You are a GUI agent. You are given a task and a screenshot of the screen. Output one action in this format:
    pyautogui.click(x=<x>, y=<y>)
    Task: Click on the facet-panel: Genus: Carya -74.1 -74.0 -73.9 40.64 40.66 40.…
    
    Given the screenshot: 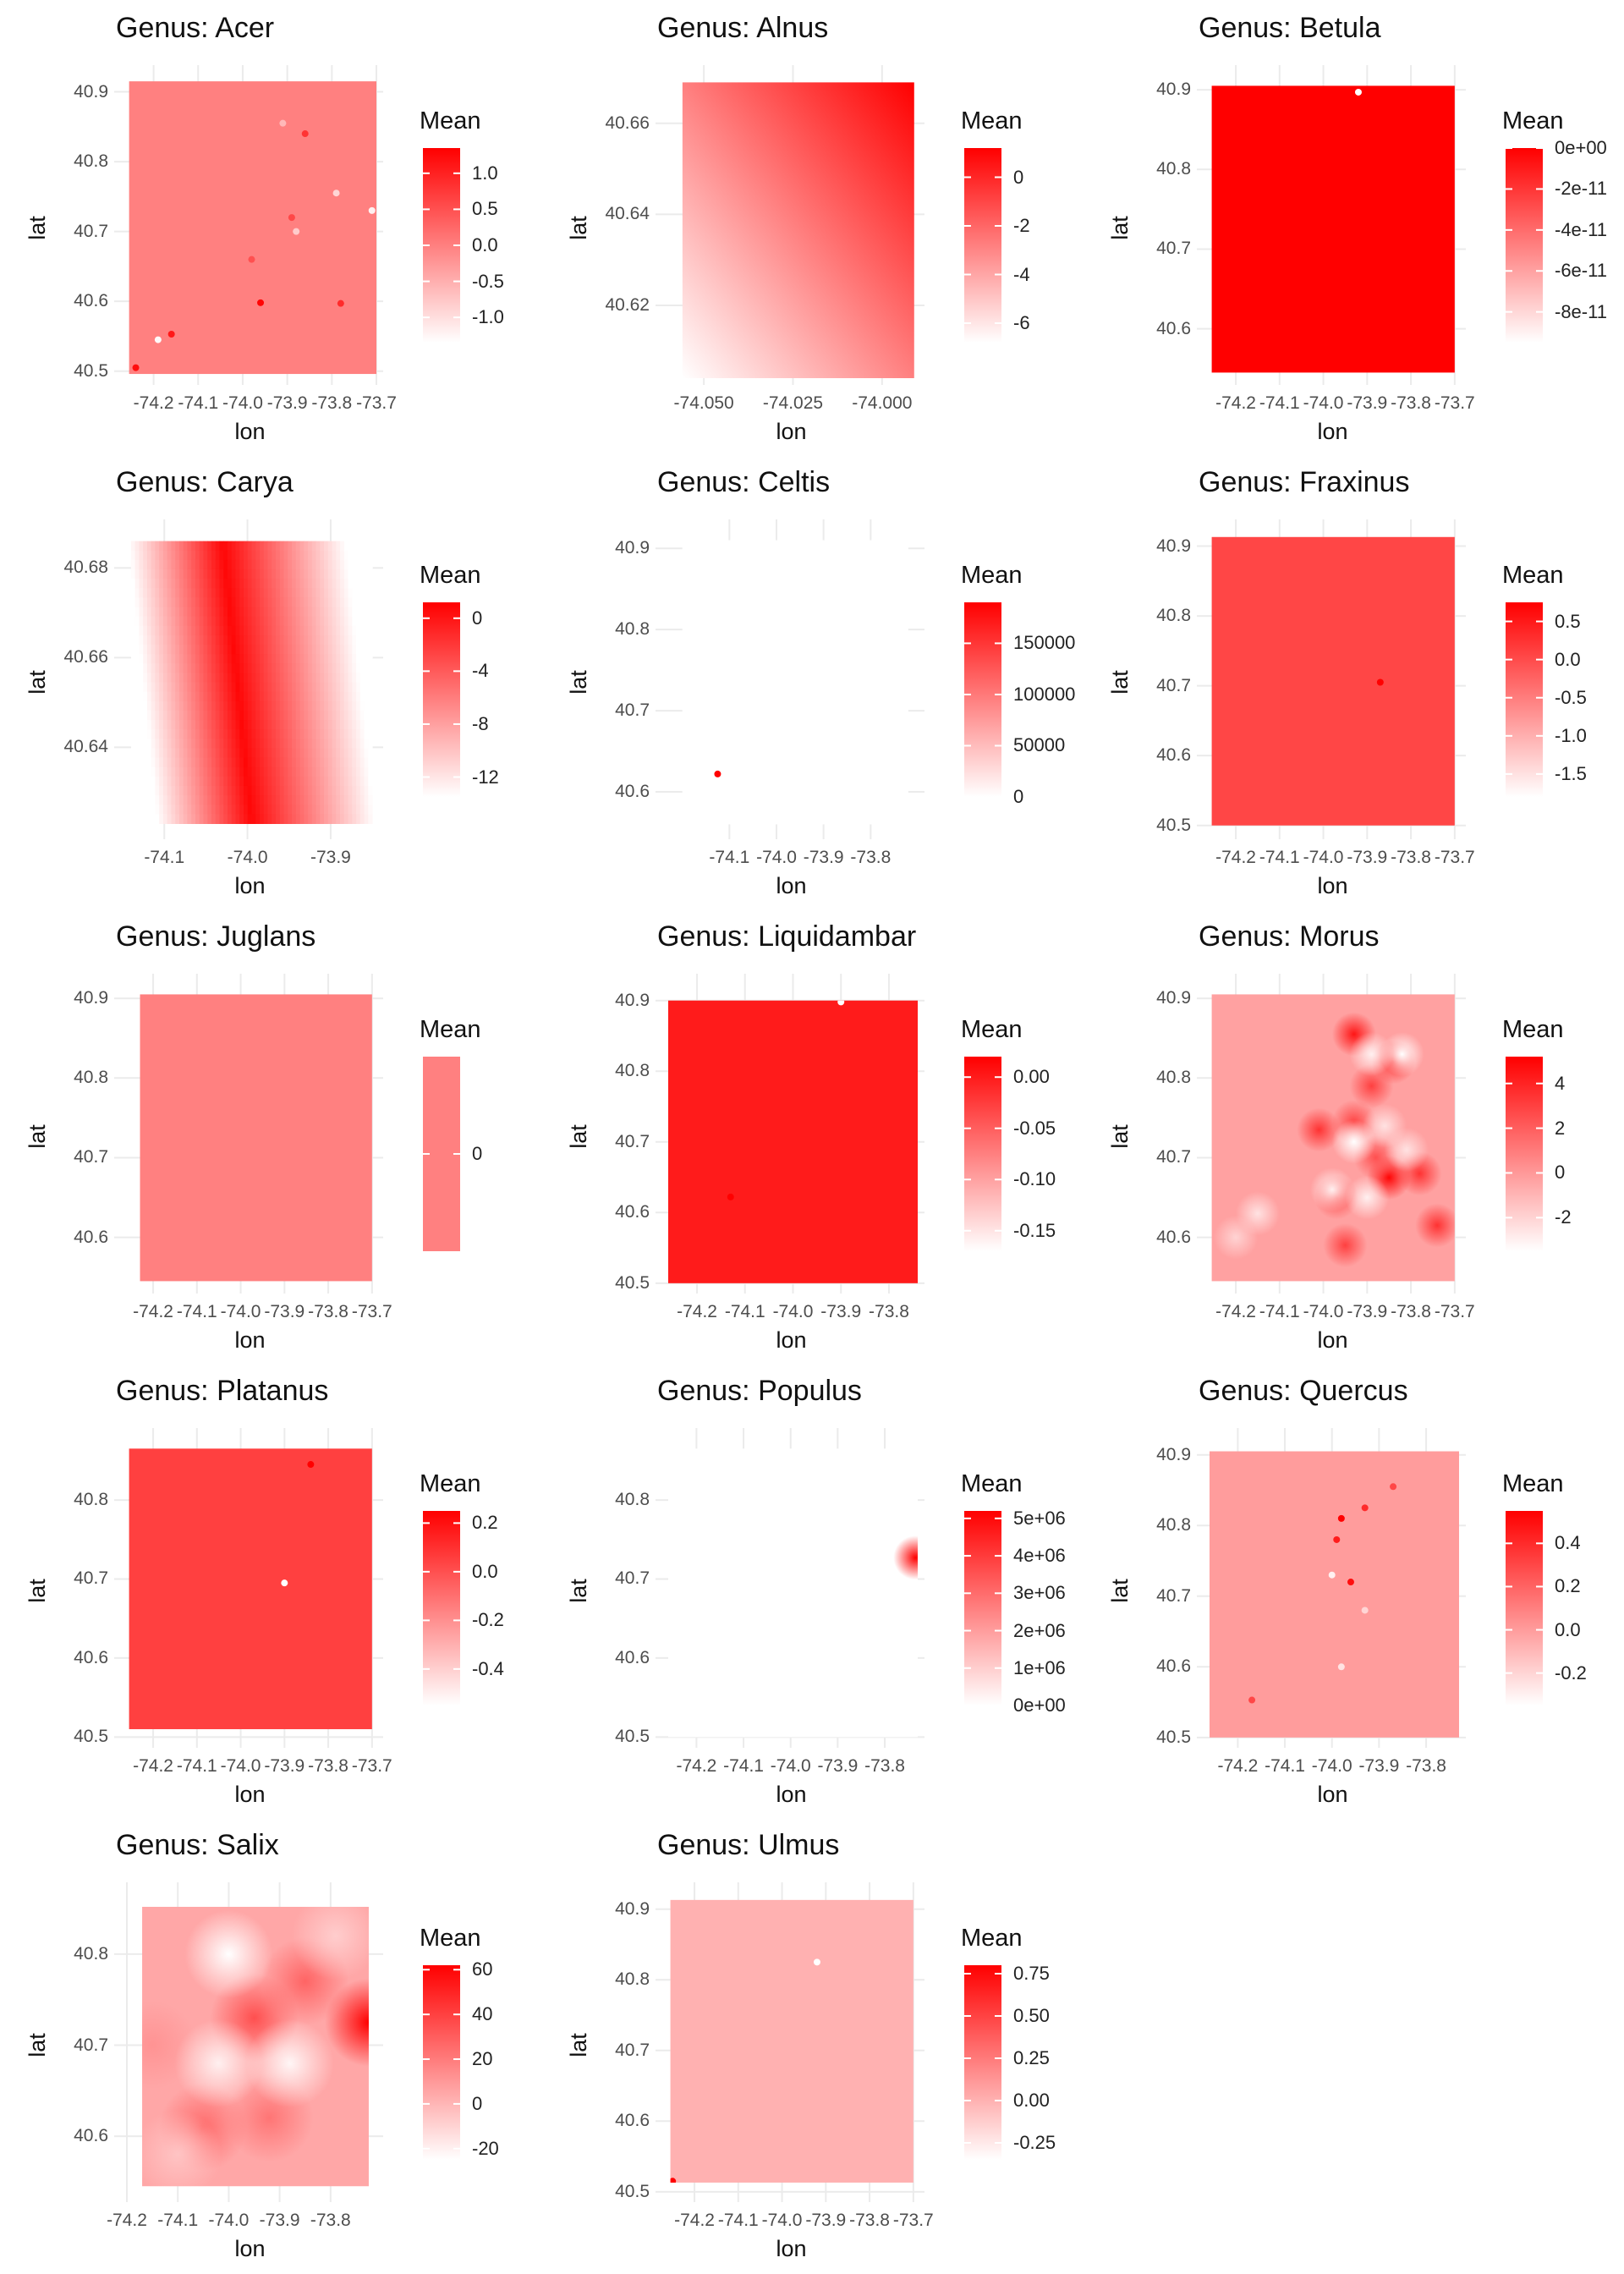 What is the action you would take?
    pyautogui.click(x=271, y=681)
    